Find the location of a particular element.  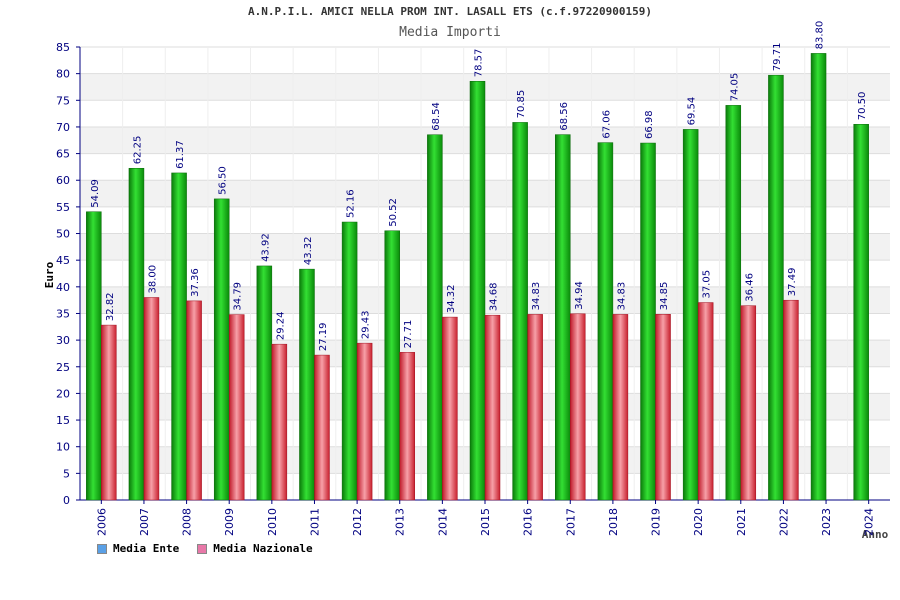

data-label-media-ente: 68.56 is located at coordinates (564, 116).